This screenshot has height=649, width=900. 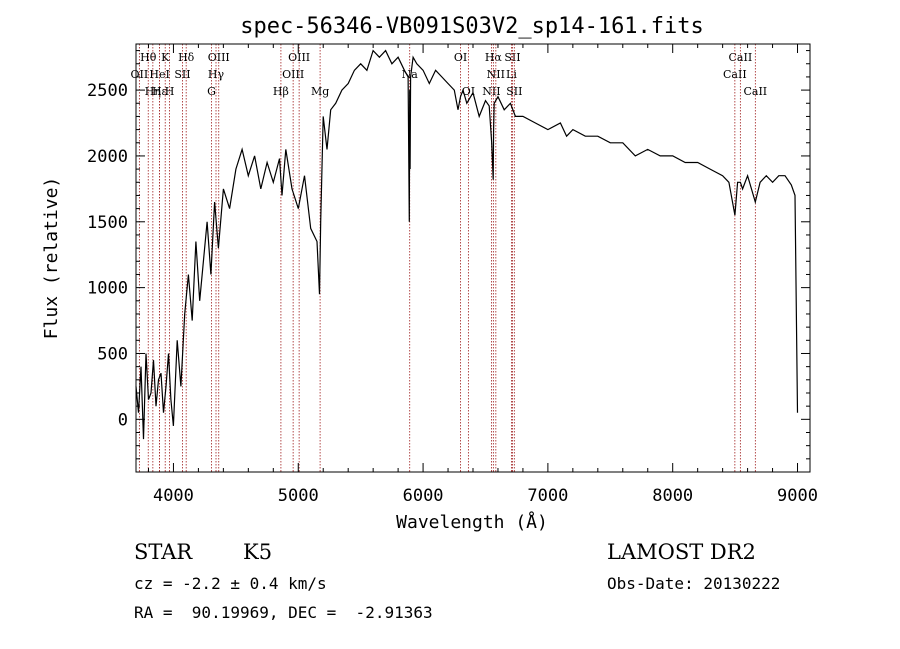 I want to click on y-tick-label-2: 1000, so click(x=107, y=289).